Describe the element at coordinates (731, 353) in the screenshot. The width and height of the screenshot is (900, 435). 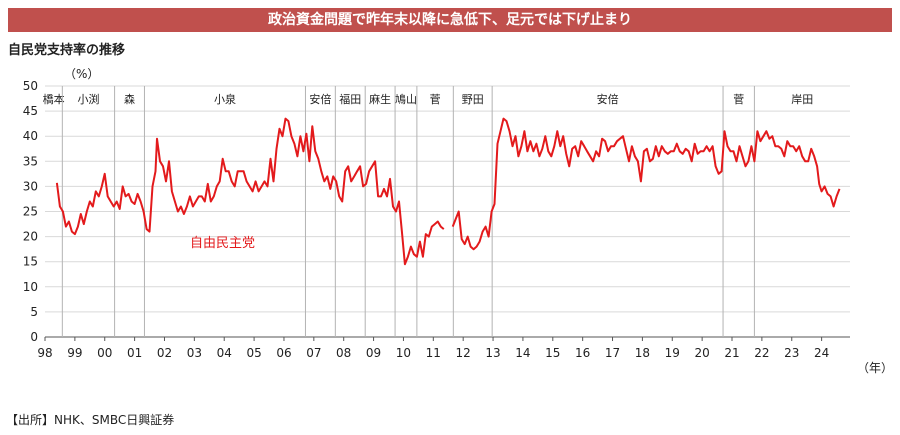
I see `x-tick-label: 21` at that location.